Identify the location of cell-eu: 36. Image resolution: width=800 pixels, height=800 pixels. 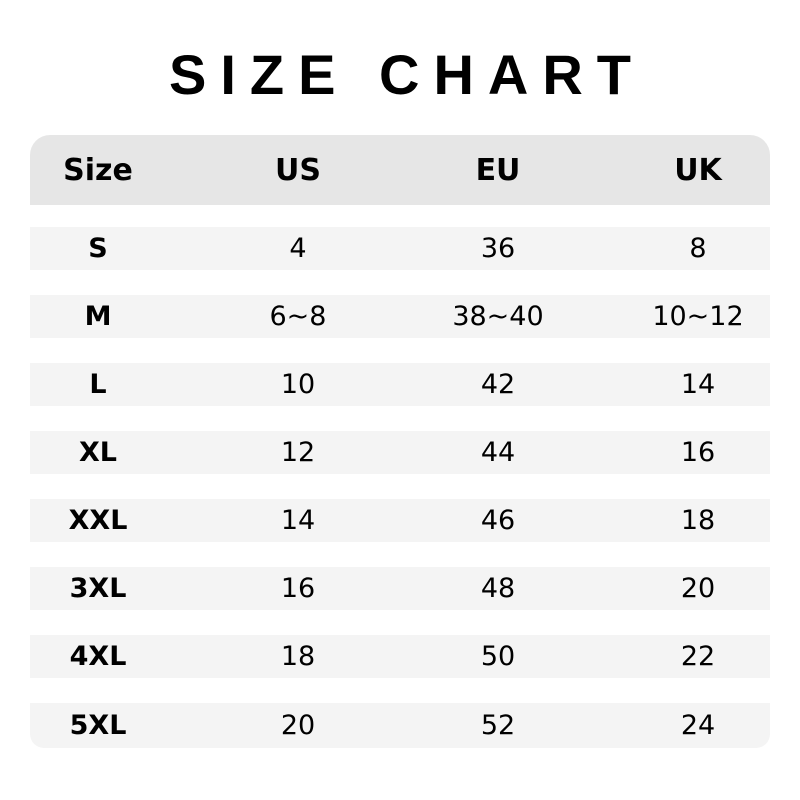
(498, 248).